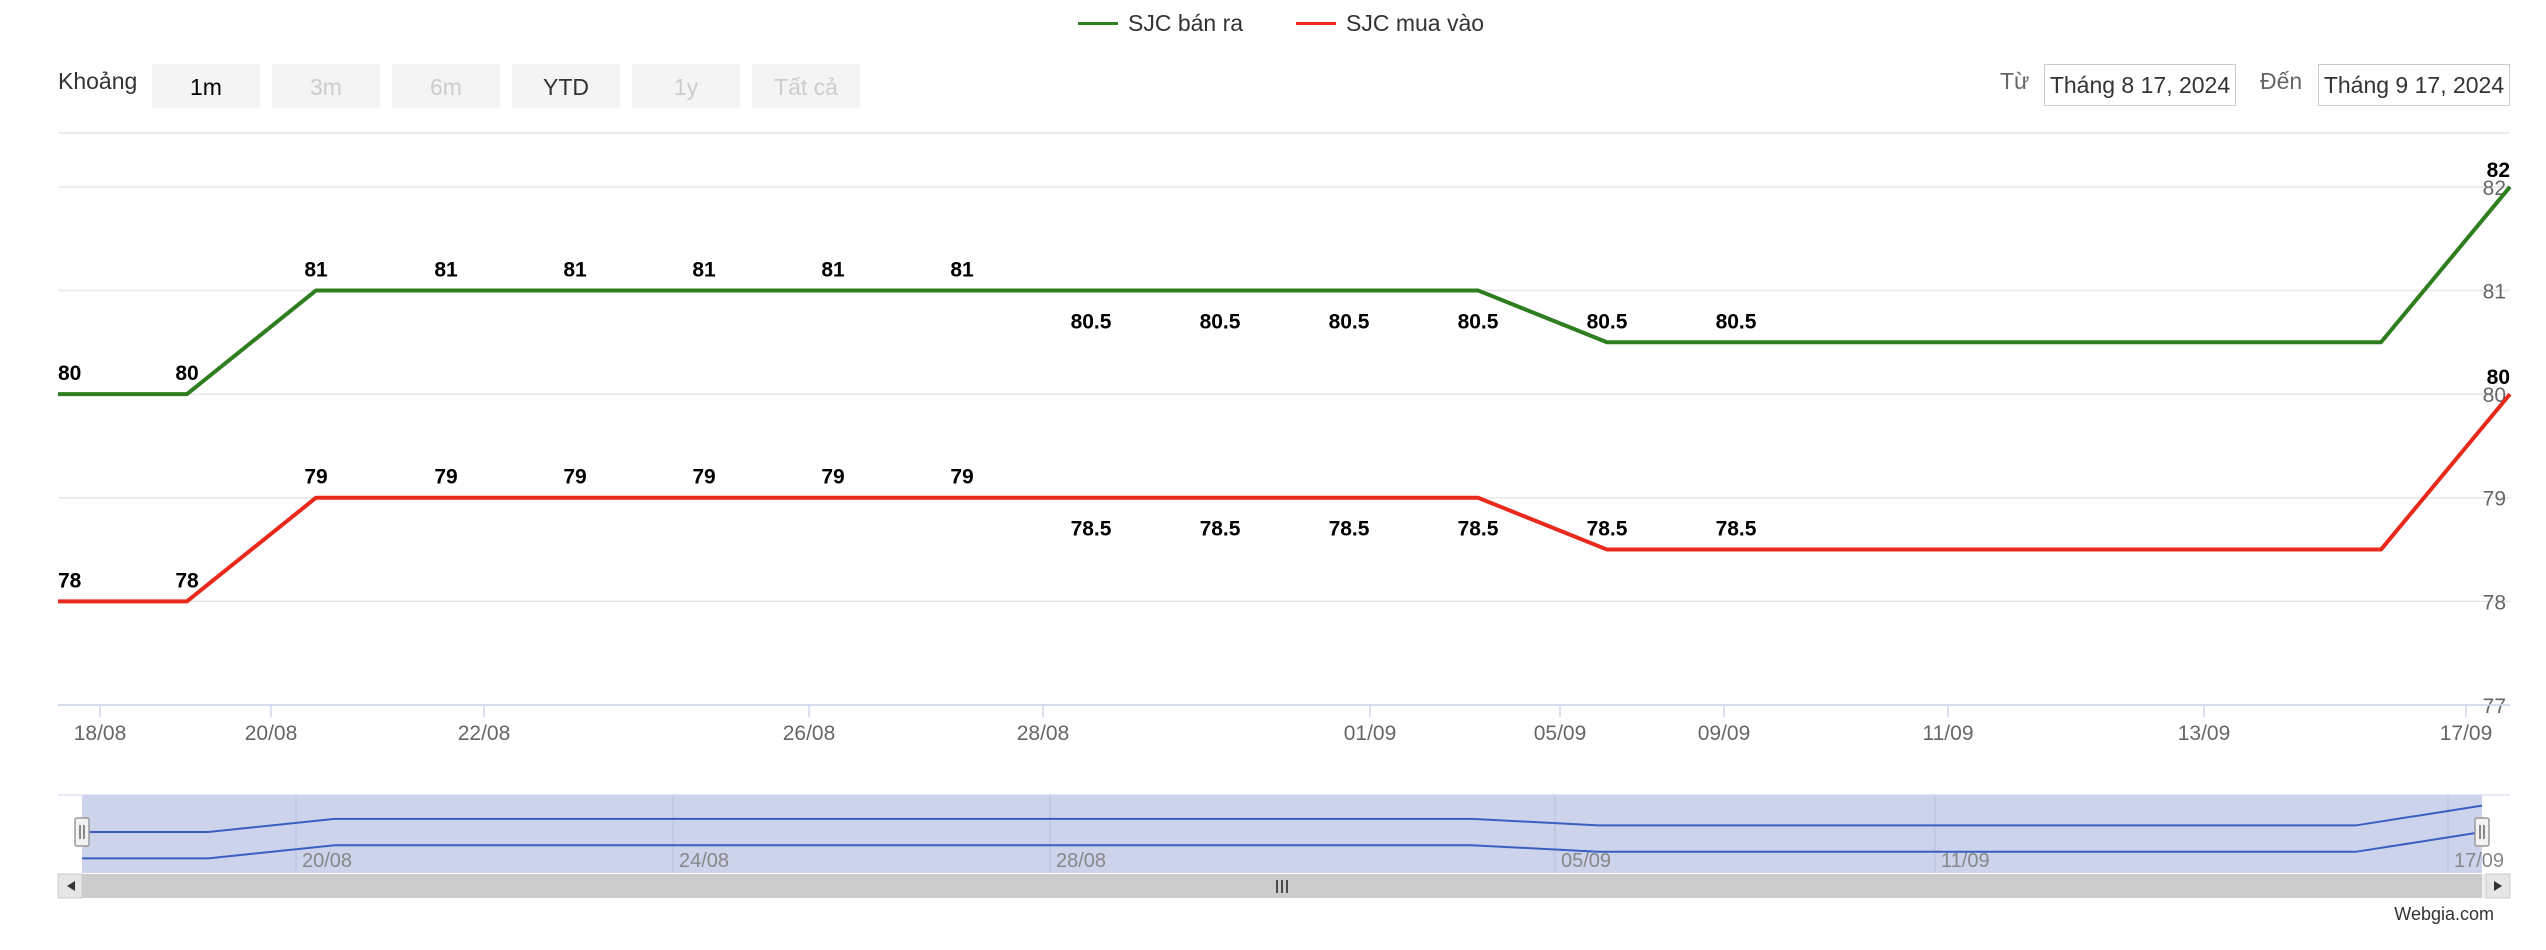 Image resolution: width=2546 pixels, height=950 pixels. Describe the element at coordinates (206, 86) in the screenshot. I see `range-button-1m: 1m` at that location.